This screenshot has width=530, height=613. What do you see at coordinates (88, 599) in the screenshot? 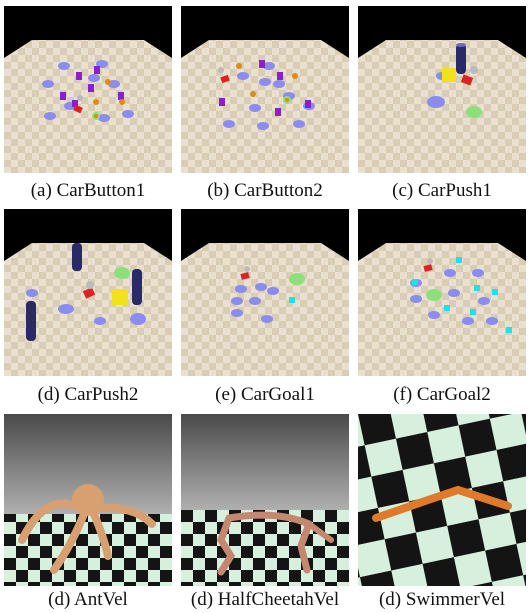
I see `panel-caption: (d) AntVel` at bounding box center [88, 599].